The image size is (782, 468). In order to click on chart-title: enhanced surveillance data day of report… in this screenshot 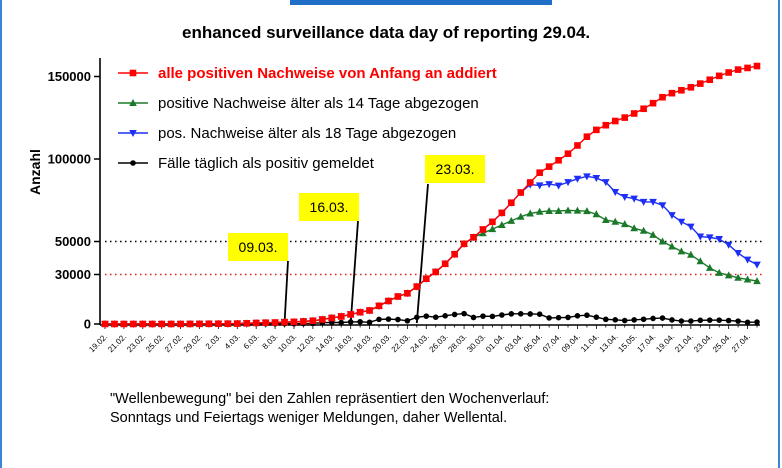, I will do `click(386, 32)`.